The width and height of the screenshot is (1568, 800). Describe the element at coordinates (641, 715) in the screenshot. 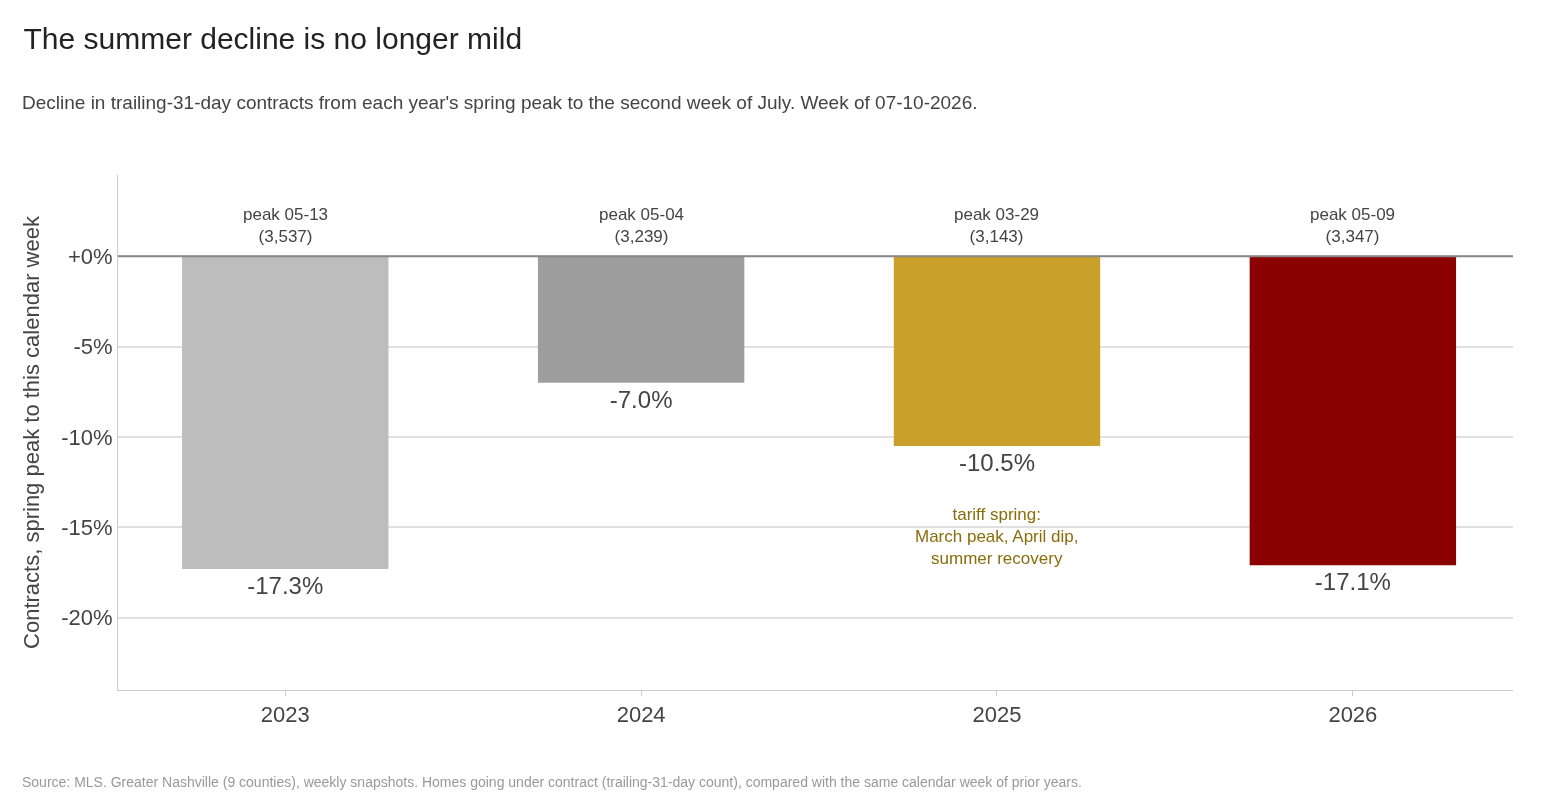

I see `x-tick-label: 2024` at that location.